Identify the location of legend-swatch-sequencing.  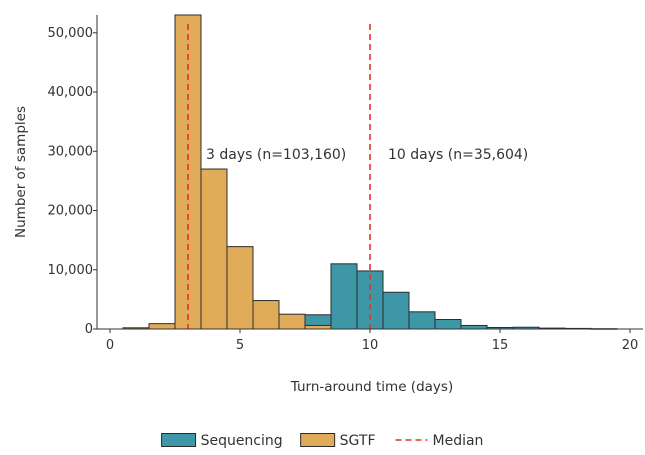
(179, 440).